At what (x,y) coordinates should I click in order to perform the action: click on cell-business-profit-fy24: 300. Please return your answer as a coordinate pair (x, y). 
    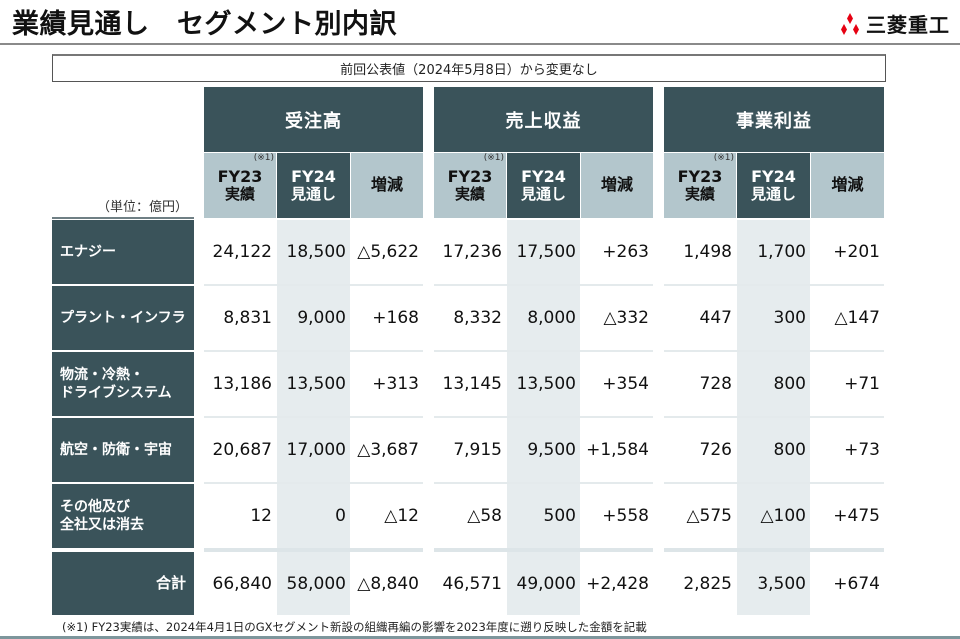
    Looking at the image, I should click on (773, 318).